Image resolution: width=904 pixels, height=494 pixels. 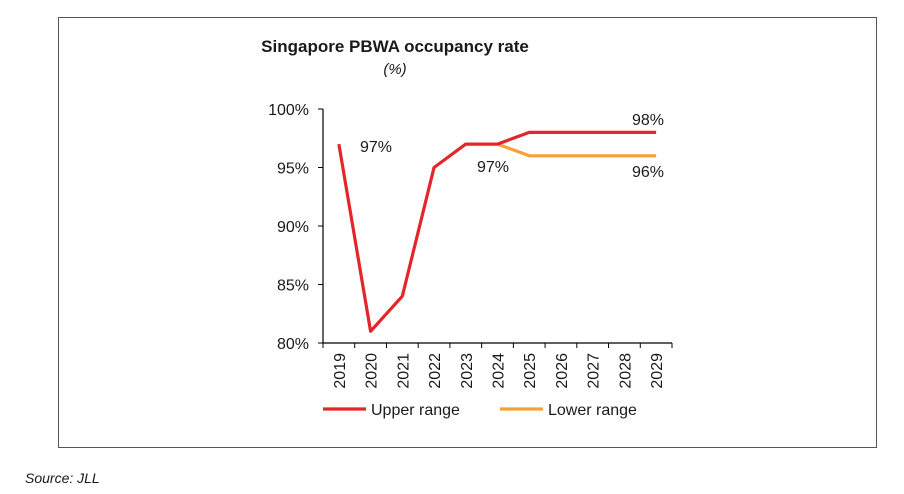 What do you see at coordinates (62, 478) in the screenshot?
I see `source-note: Source: JLL` at bounding box center [62, 478].